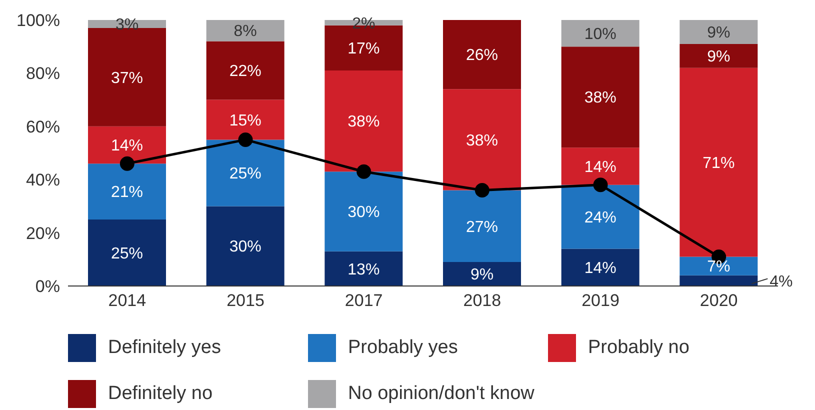 This screenshot has height=410, width=815. I want to click on data-label: 21%, so click(127, 193).